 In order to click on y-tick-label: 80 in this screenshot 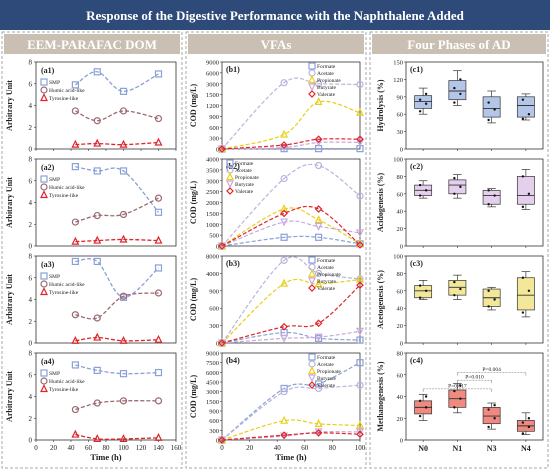, I will do `click(400, 177)`.